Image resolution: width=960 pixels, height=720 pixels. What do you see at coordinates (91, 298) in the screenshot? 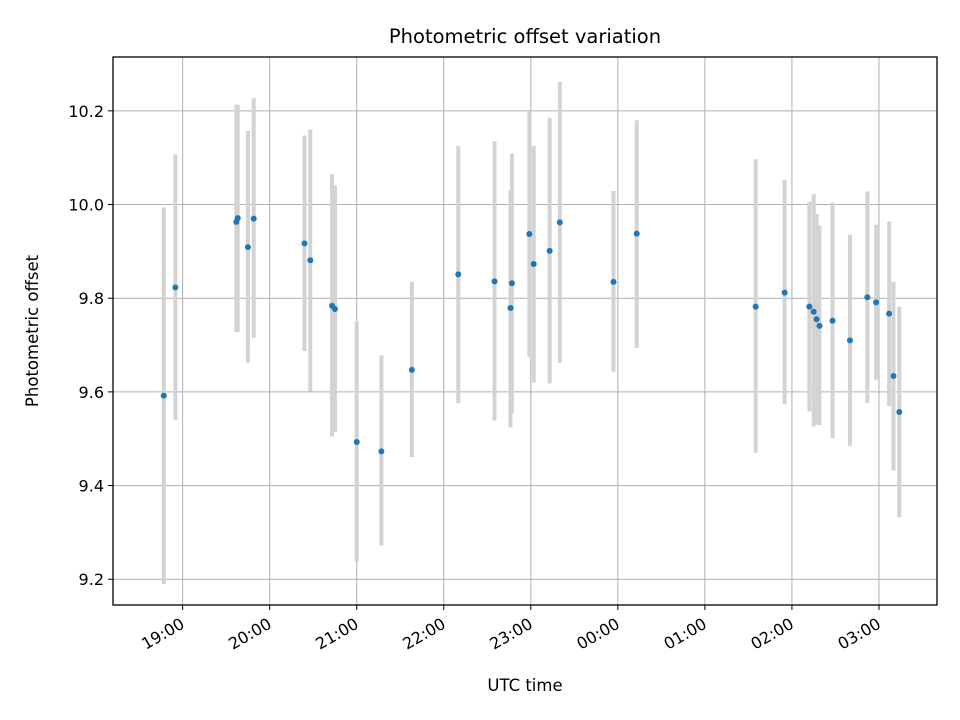
I see `y-tick-label: 9.8` at bounding box center [91, 298].